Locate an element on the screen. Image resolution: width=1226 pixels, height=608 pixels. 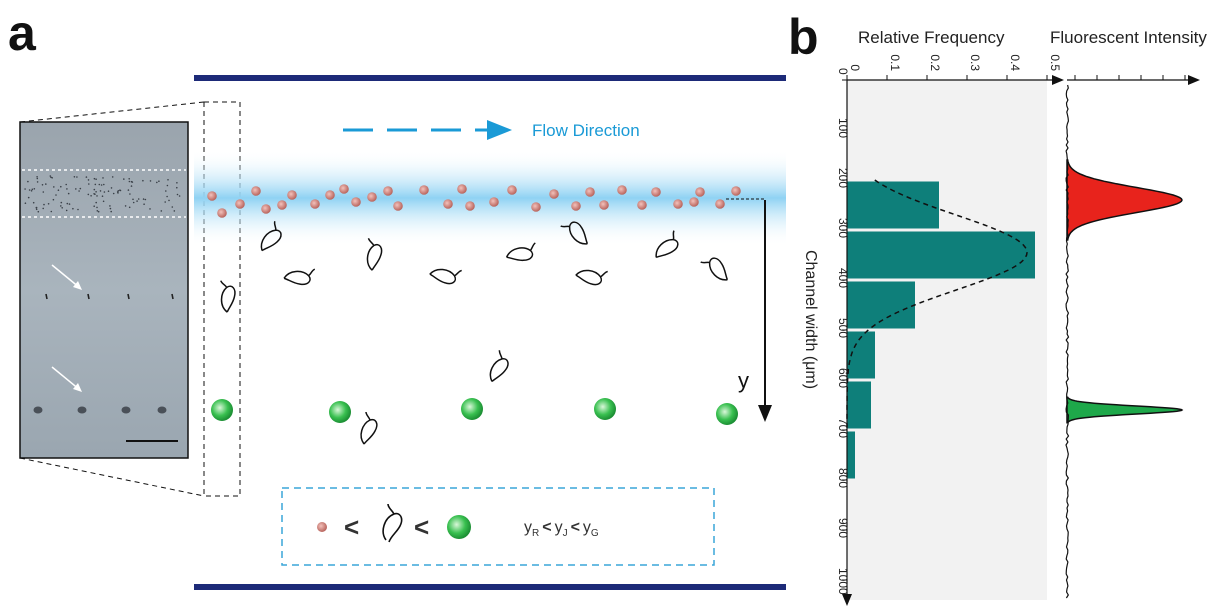
fluorescence-green-peak is located at coordinates (1125, 410).